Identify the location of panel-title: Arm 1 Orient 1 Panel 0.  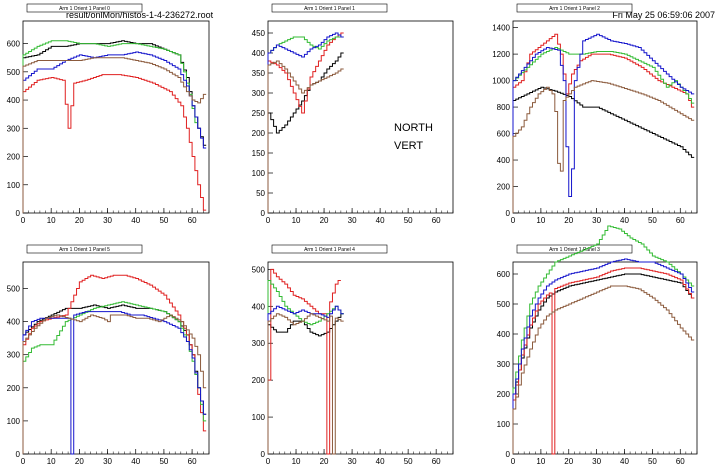
(84, 9).